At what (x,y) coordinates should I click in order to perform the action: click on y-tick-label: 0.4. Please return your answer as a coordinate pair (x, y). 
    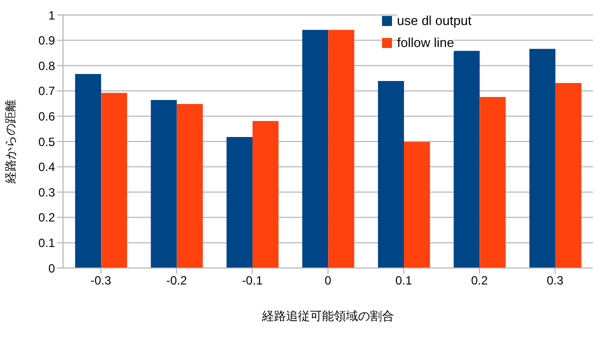
    Looking at the image, I should click on (47, 167).